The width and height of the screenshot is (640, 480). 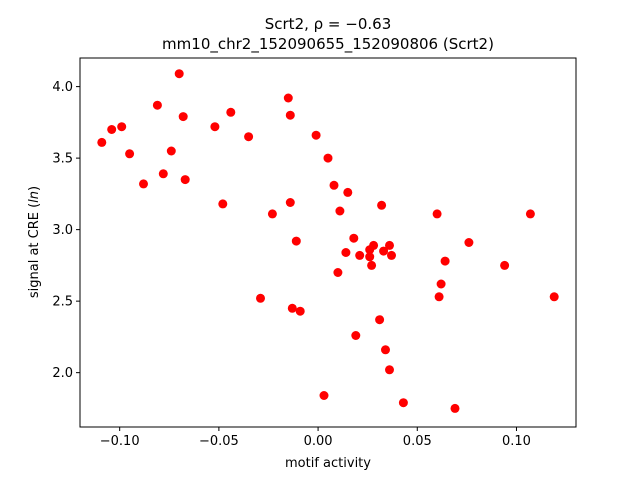 I want to click on x-axis-label: motif activity, so click(x=328, y=463).